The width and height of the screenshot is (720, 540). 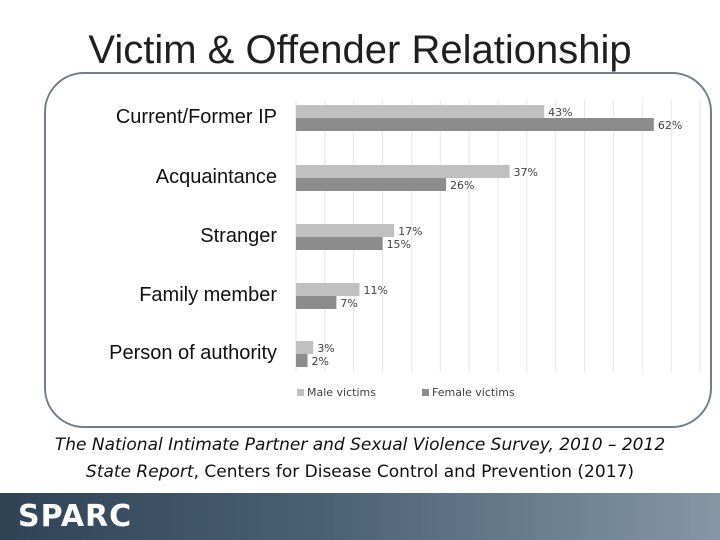 I want to click on footer-bar: SPARC, so click(x=360, y=516).